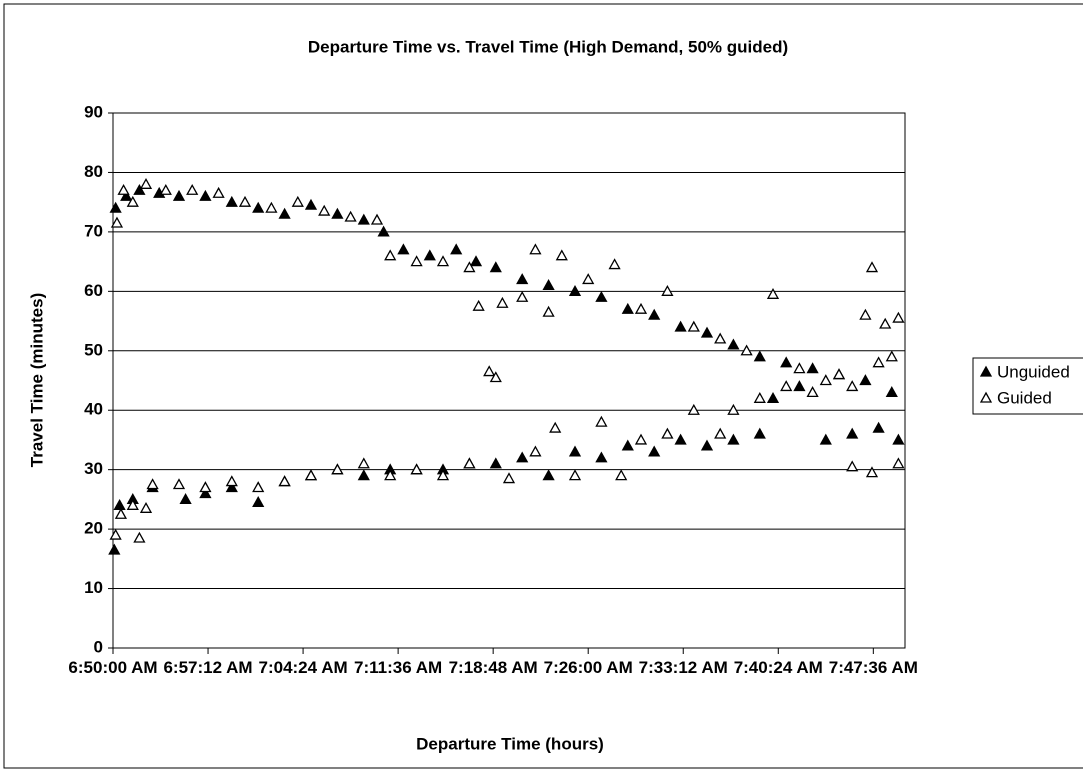 This screenshot has height=772, width=1083. What do you see at coordinates (683, 667) in the screenshot?
I see `x-tick-label: 7:33:12 AM` at bounding box center [683, 667].